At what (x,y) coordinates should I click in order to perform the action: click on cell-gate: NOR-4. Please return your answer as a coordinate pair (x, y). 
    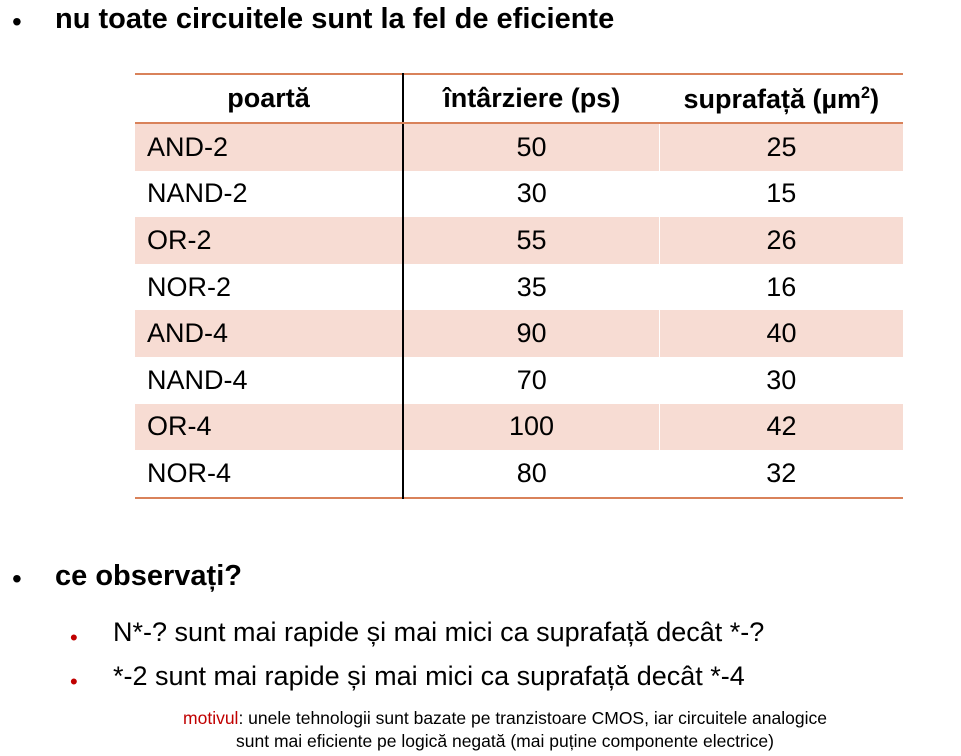
    Looking at the image, I should click on (269, 474).